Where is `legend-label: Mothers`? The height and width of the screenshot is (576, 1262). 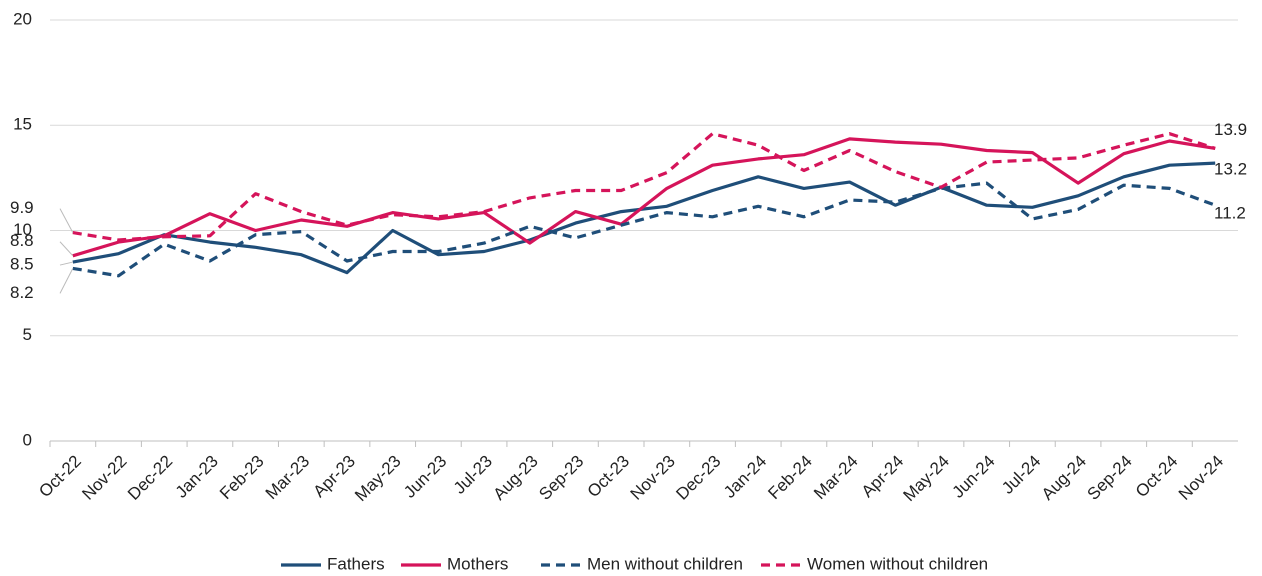 legend-label: Mothers is located at coordinates (477, 563).